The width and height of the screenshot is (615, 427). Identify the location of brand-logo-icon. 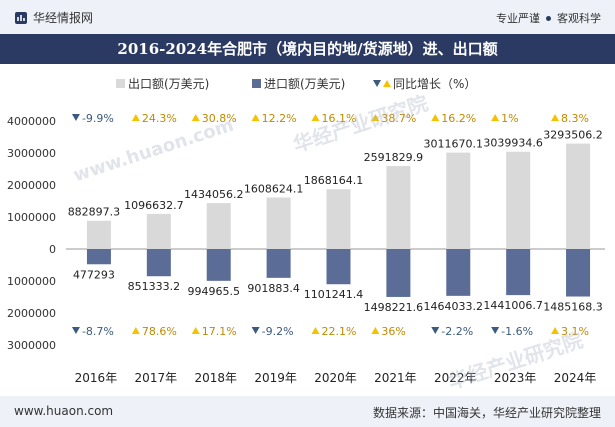
(21, 17).